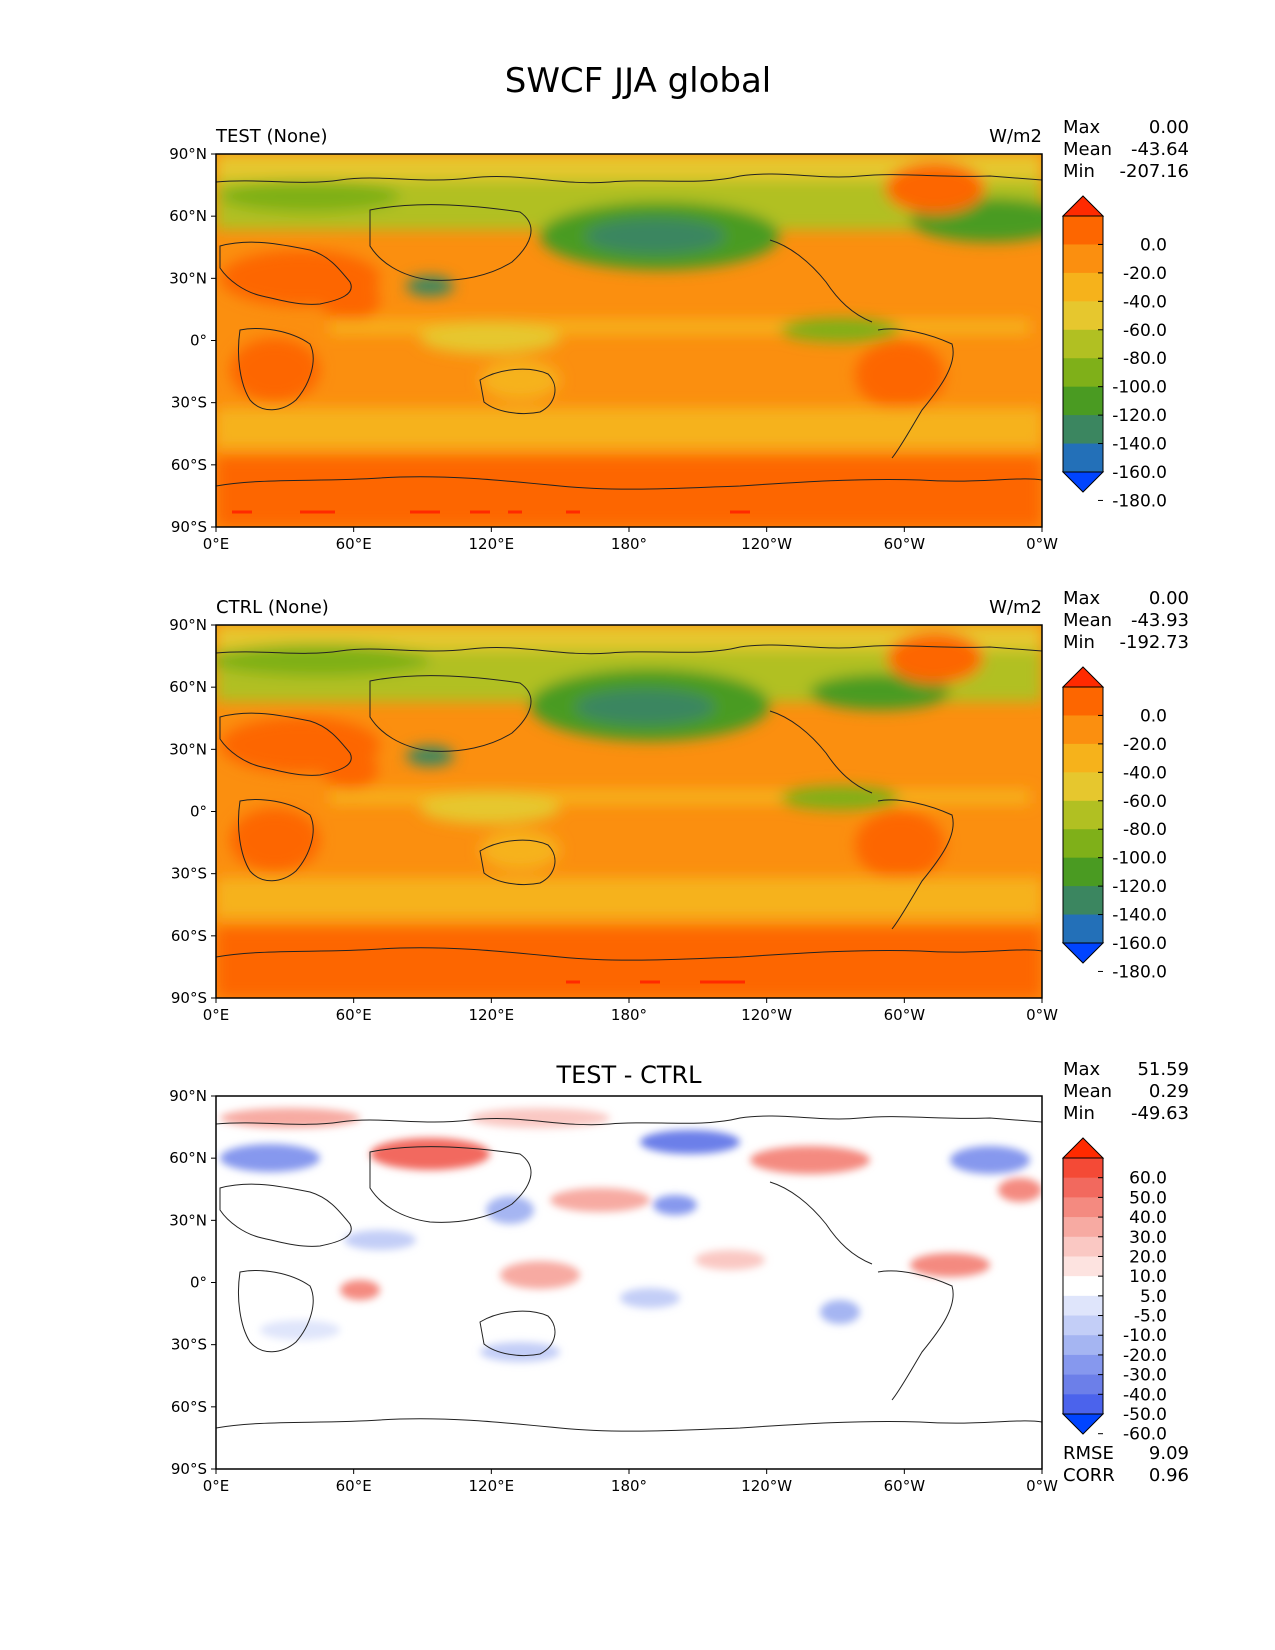 The width and height of the screenshot is (1275, 1650). Describe the element at coordinates (520, 380) in the screenshot. I see `australia` at that location.